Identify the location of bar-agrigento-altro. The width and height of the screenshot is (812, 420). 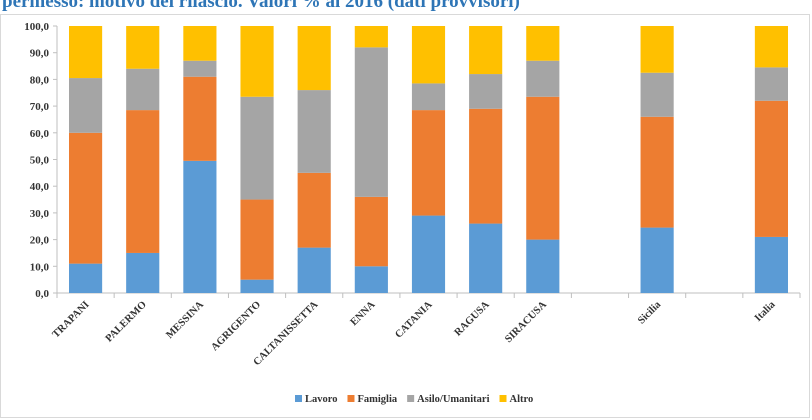
(257, 61).